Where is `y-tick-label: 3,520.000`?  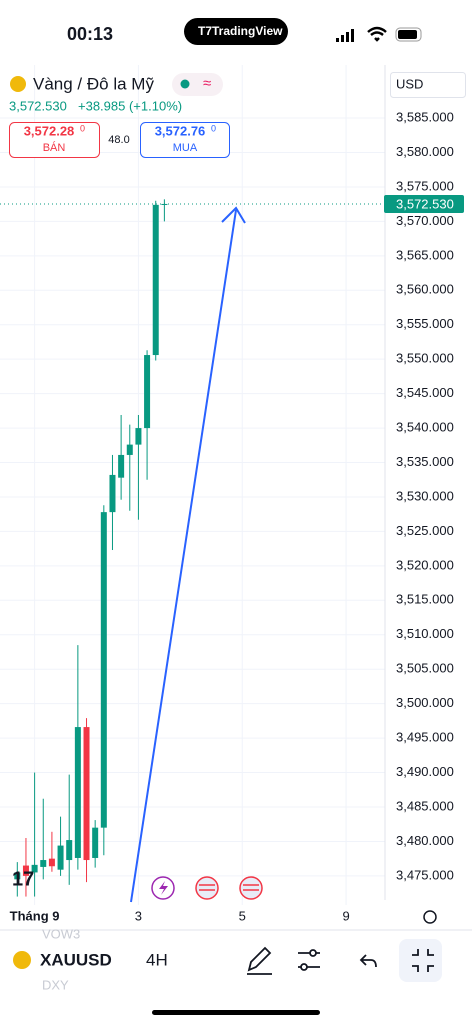 y-tick-label: 3,520.000 is located at coordinates (425, 564).